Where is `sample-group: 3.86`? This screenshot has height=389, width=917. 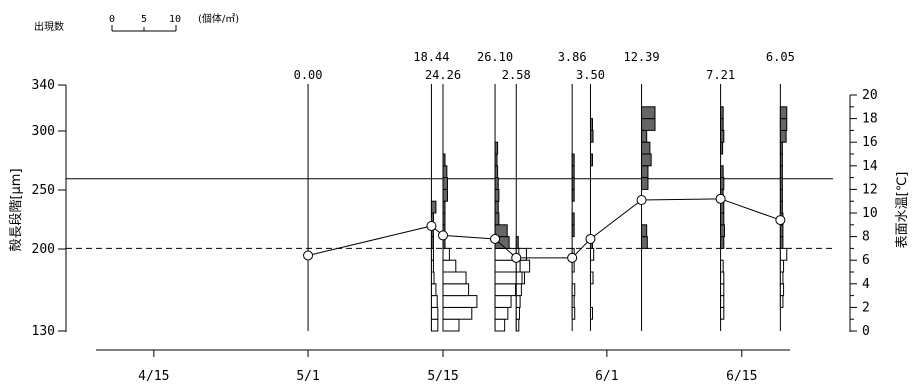 sample-group: 3.86 is located at coordinates (572, 190).